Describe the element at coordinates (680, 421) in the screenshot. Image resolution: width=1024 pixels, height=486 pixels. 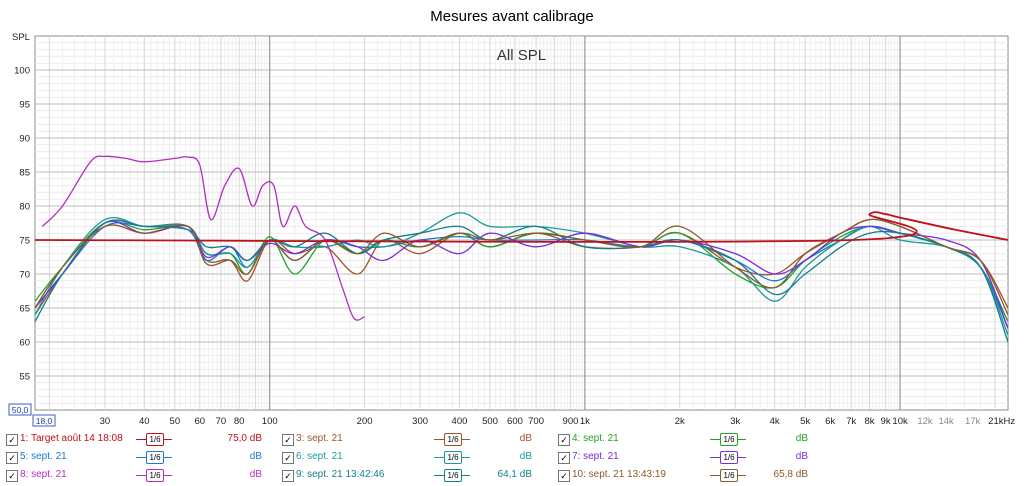
I see `x-tick-label: 2k` at that location.